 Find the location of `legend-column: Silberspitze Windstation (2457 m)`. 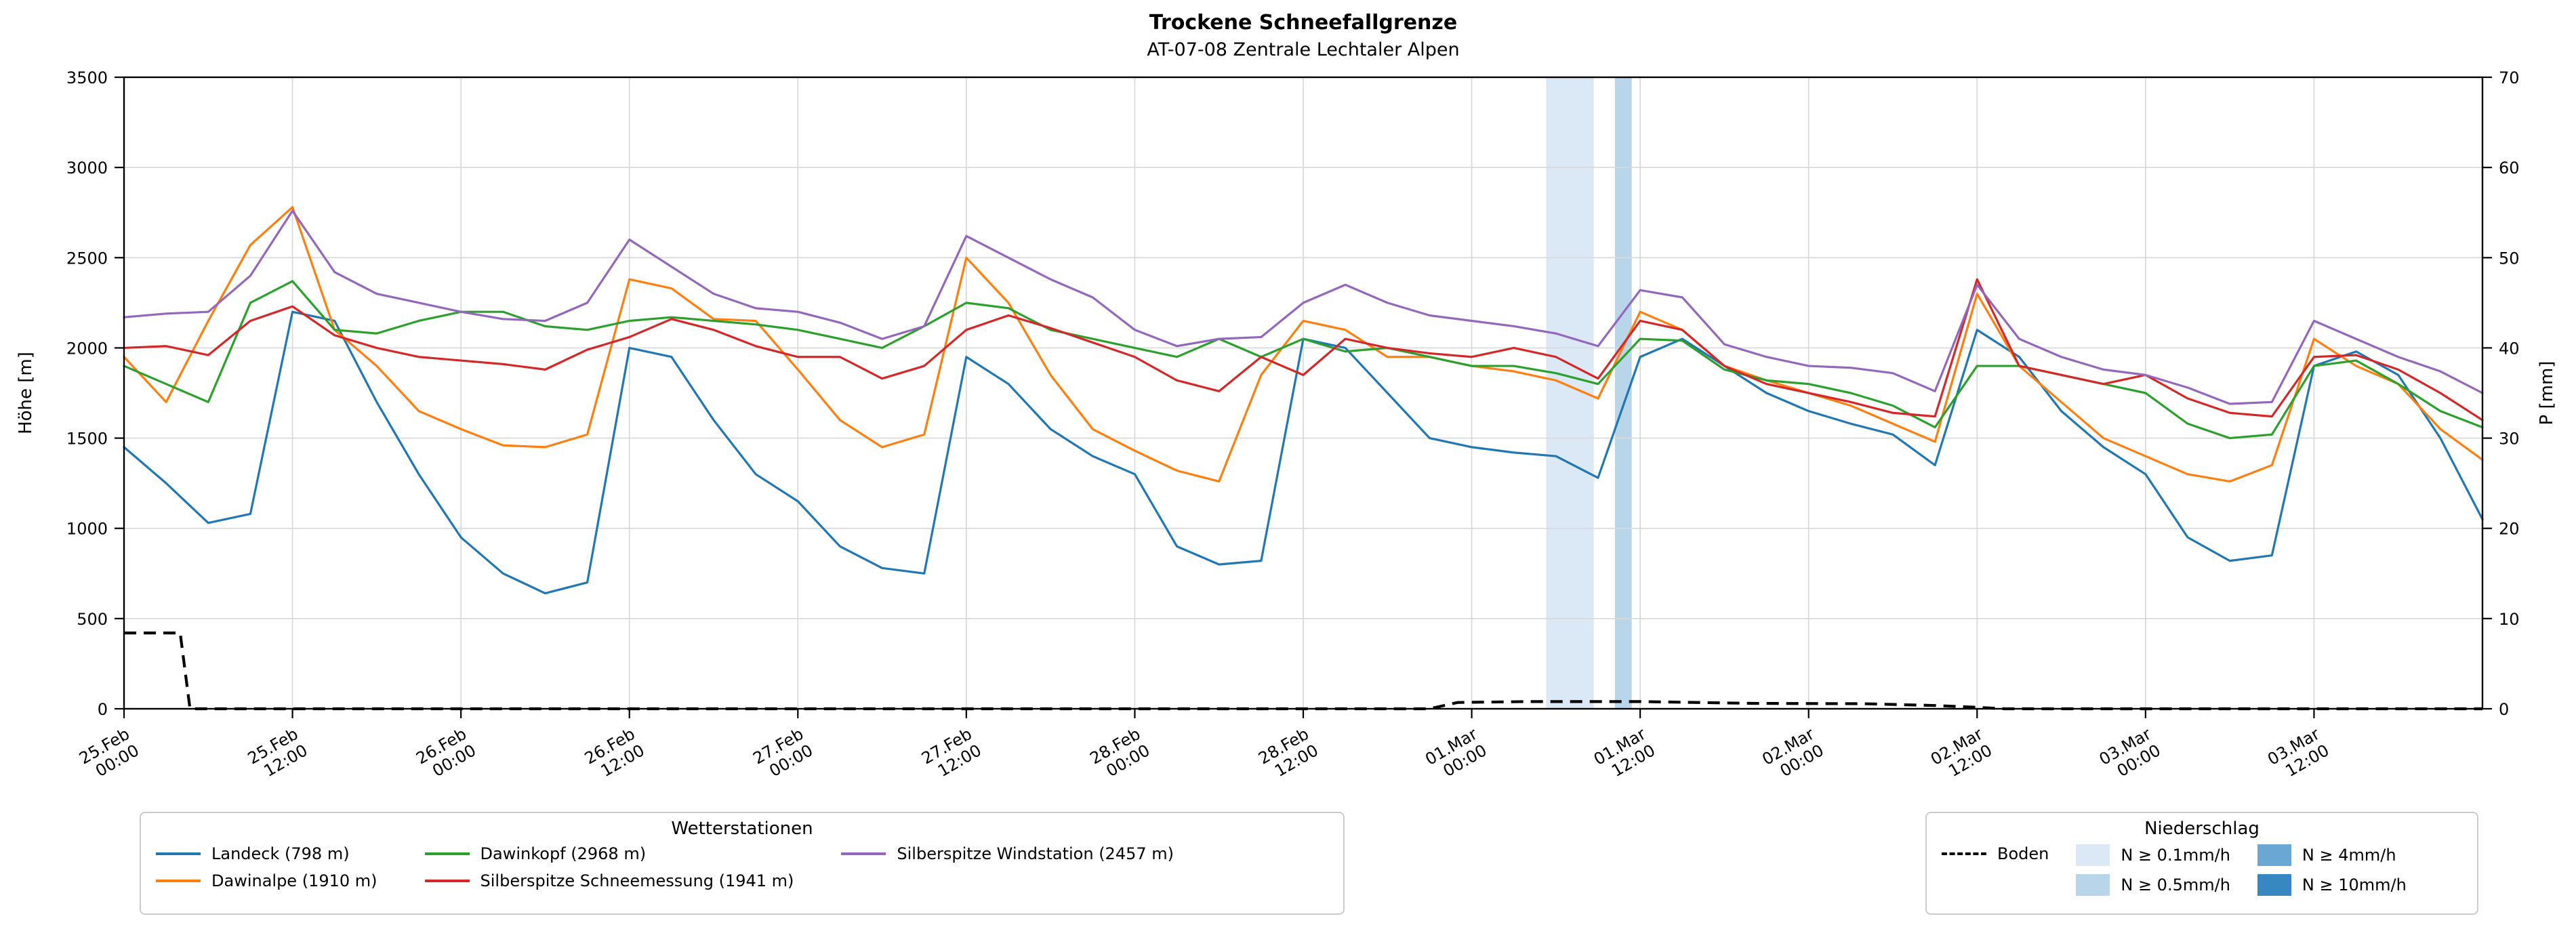

legend-column: Silberspitze Windstation (2457 m) is located at coordinates (1008, 853).